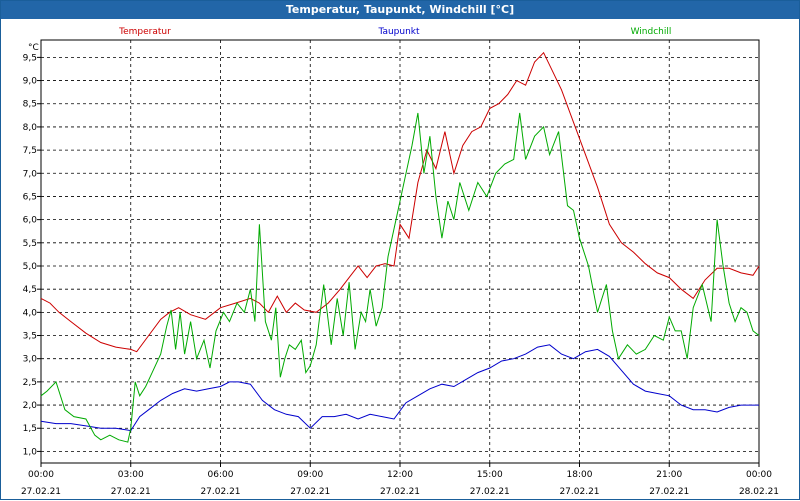 Image resolution: width=800 pixels, height=501 pixels. What do you see at coordinates (580, 475) in the screenshot?
I see `x-tick-time-label: 18:00` at bounding box center [580, 475].